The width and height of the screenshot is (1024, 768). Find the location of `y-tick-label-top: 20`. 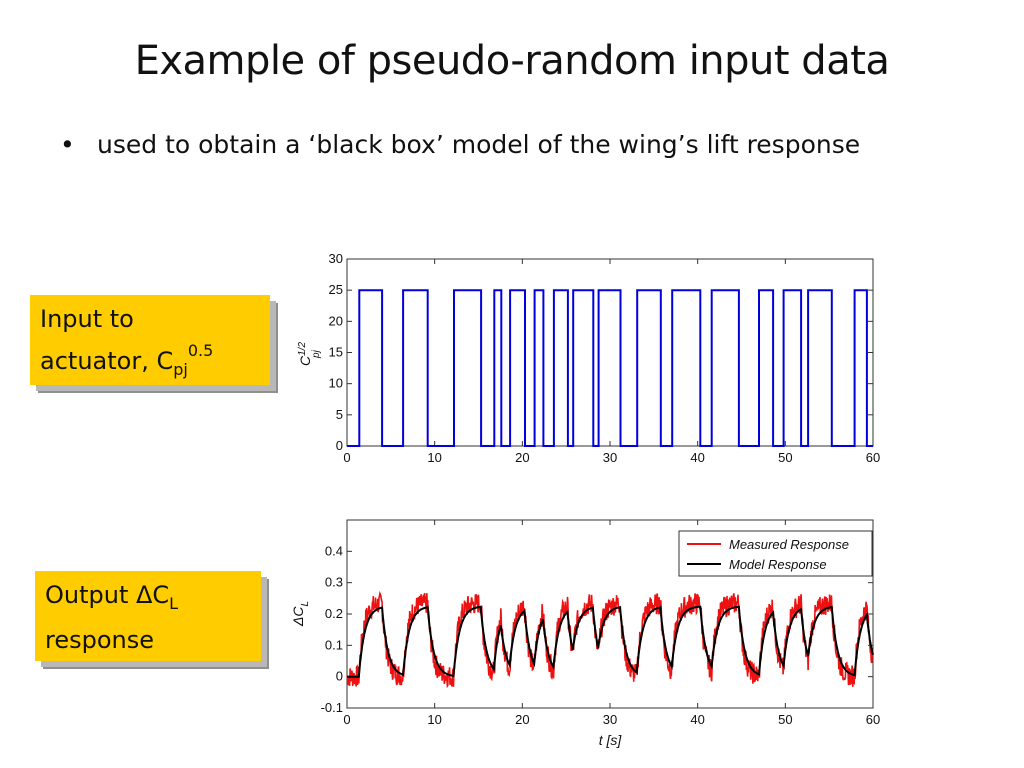

y-tick-label-top: 20 is located at coordinates (336, 320).